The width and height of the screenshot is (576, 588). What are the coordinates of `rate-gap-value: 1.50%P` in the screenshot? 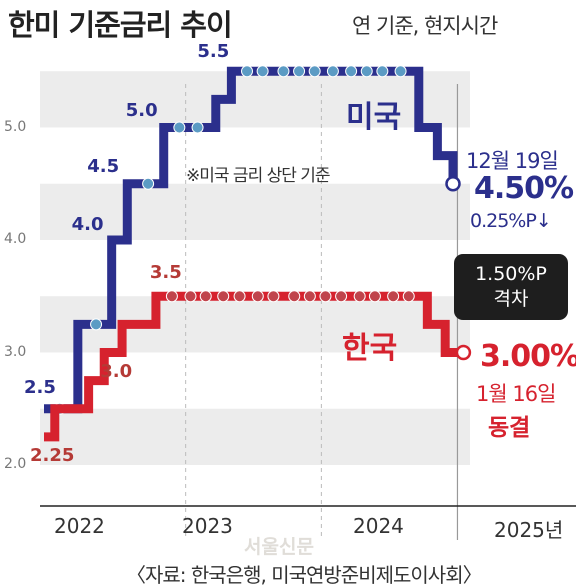 It's located at (511, 274).